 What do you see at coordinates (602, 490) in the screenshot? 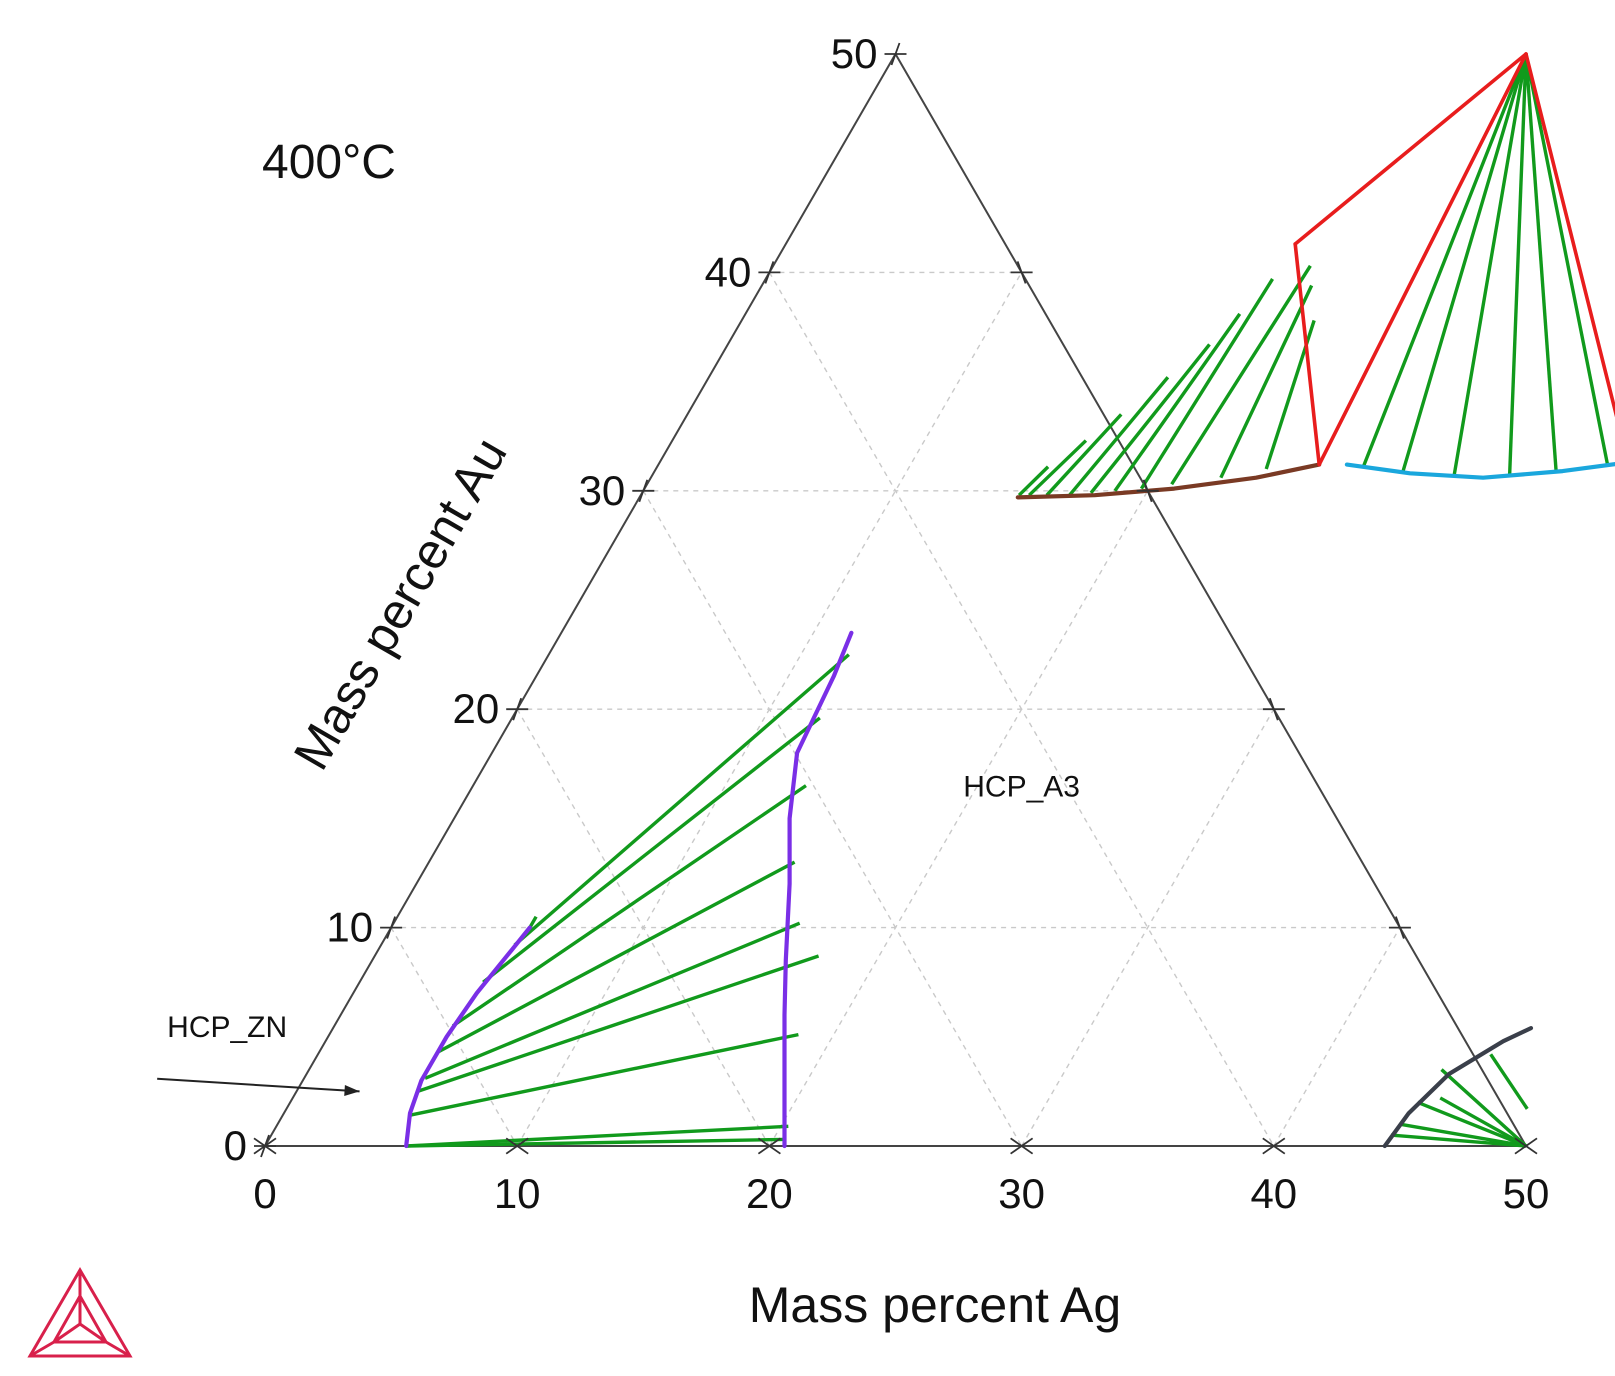
I see `y-tick-label-30: 30` at bounding box center [602, 490].